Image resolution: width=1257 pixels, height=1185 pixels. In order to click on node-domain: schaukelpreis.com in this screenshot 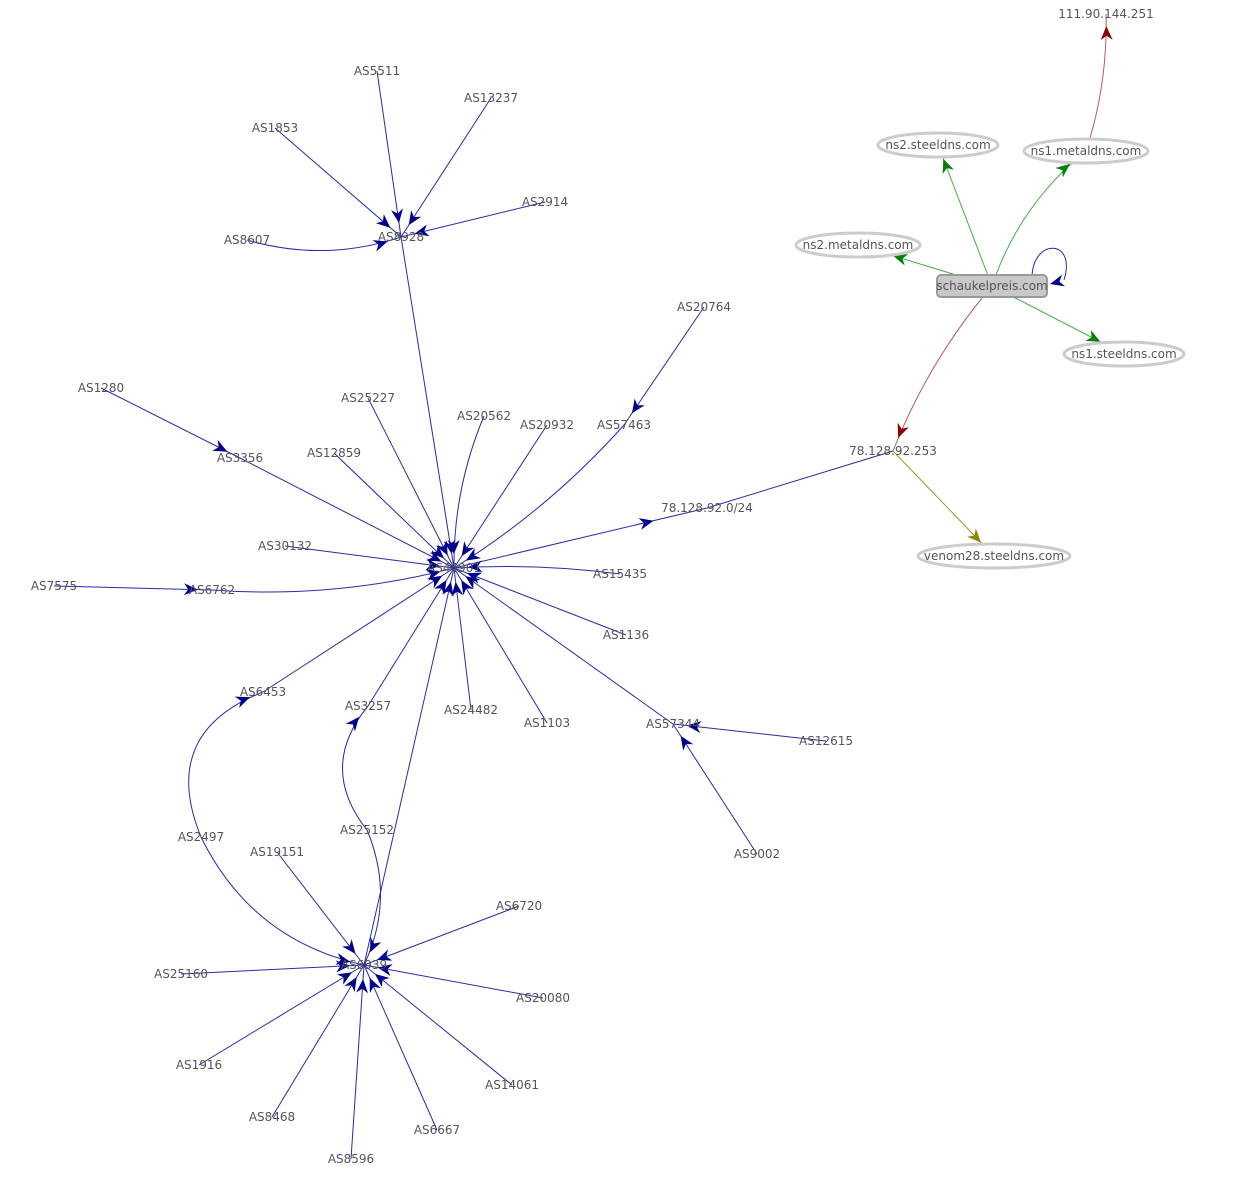, I will do `click(992, 286)`.